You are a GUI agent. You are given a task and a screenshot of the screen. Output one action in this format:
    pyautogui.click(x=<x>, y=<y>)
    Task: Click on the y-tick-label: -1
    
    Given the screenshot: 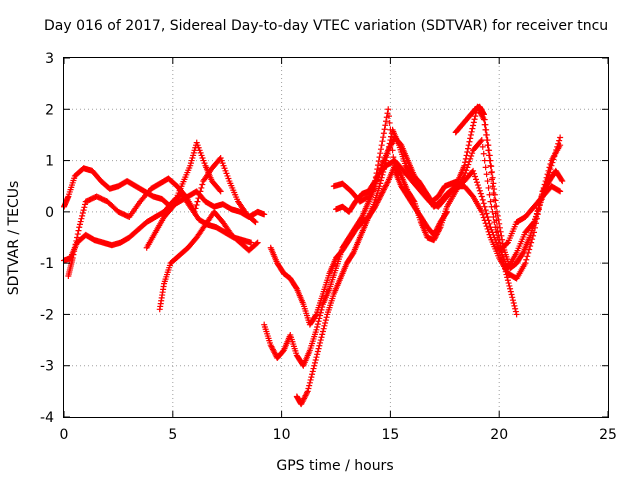 What is the action you would take?
    pyautogui.click(x=47, y=264)
    